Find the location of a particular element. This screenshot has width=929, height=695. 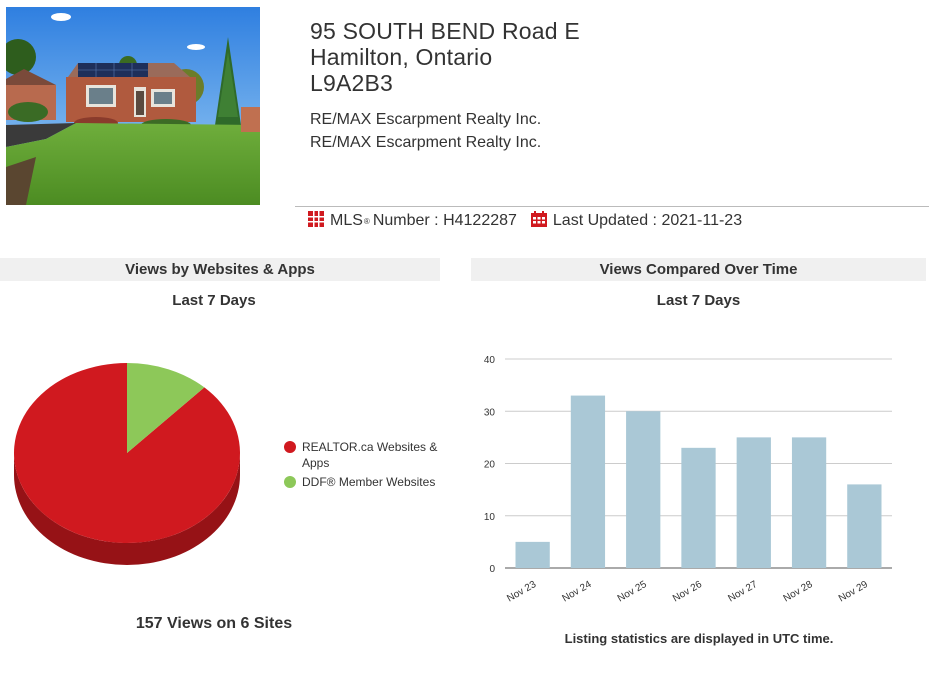

mls-number-value: H4122287 is located at coordinates (480, 220).